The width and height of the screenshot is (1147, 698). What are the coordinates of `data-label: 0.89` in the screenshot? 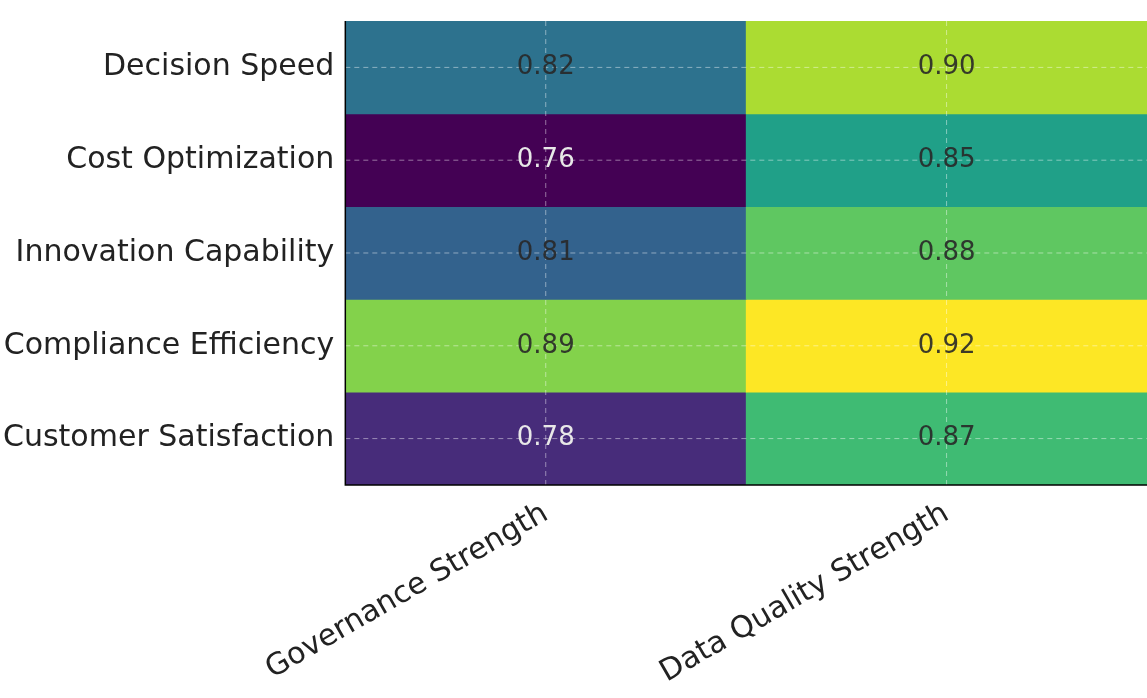 It's located at (545, 343).